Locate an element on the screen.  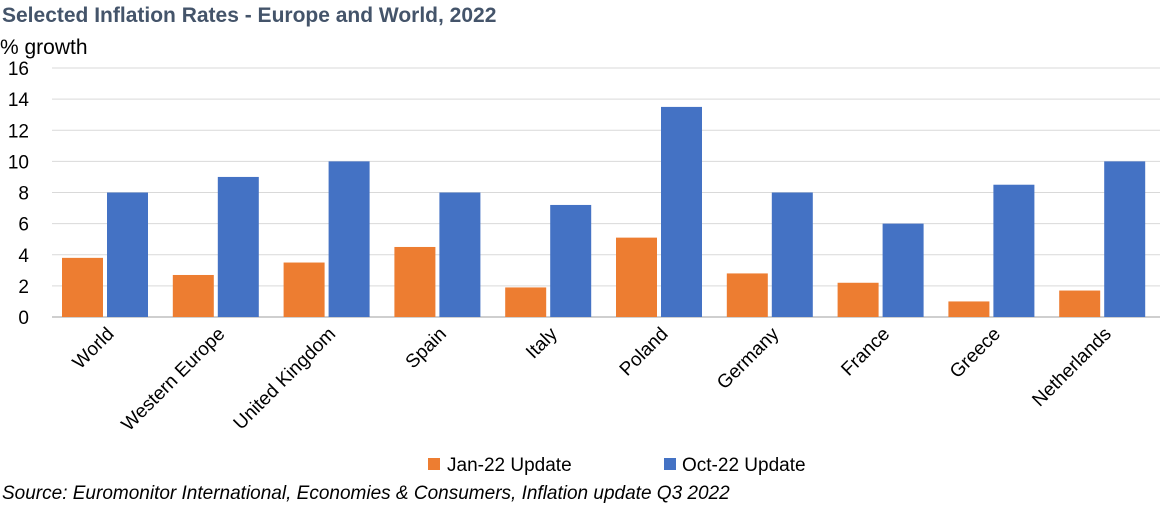
x-tick-label: Germany is located at coordinates (748, 358).